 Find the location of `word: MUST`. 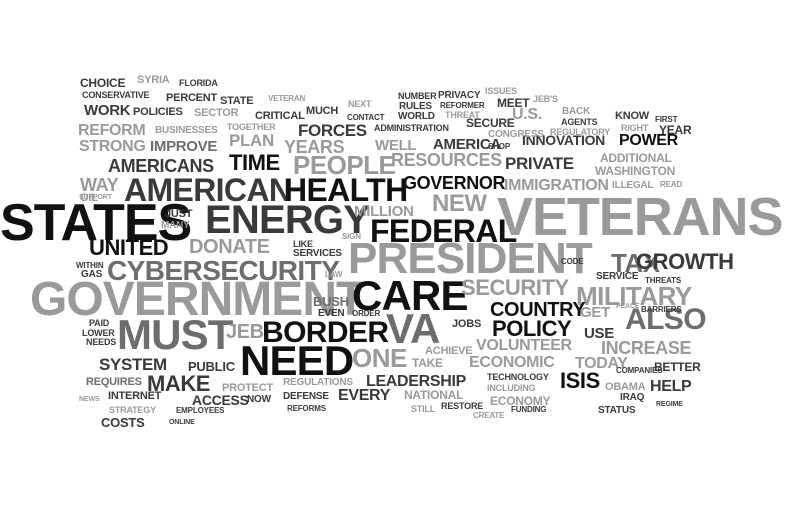

word: MUST is located at coordinates (175, 334).